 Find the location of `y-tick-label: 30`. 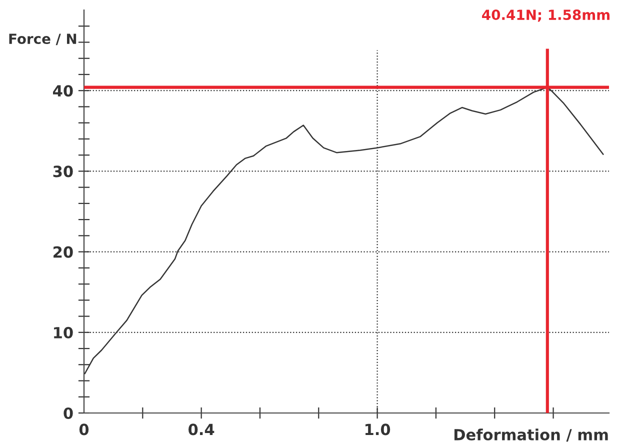

y-tick-label: 30 is located at coordinates (63, 172).